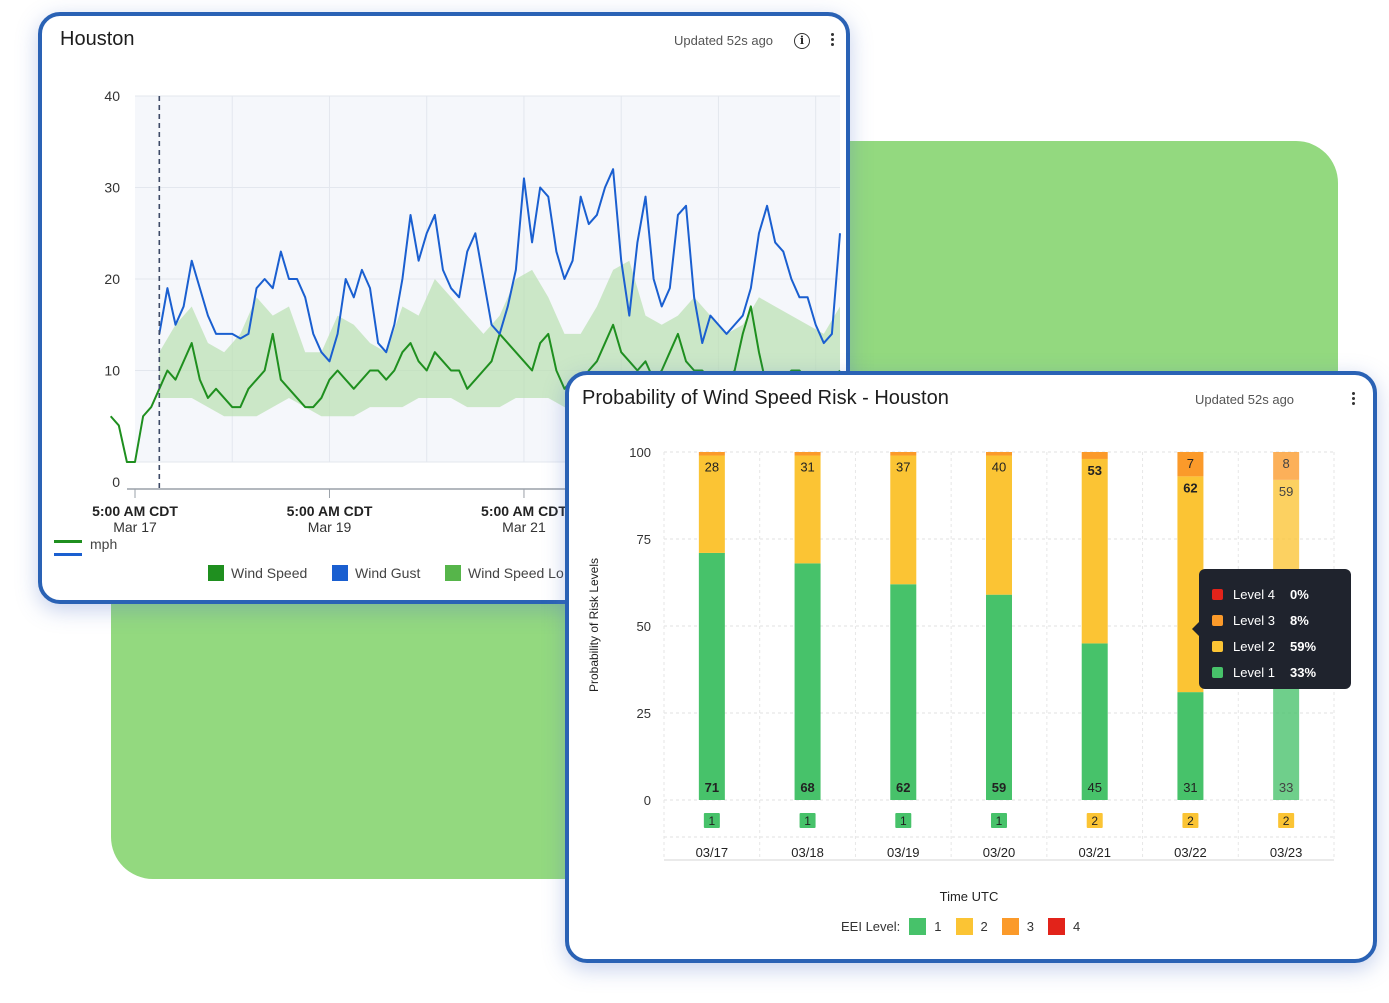 The height and width of the screenshot is (1003, 1389). I want to click on unit-swatch-speed, so click(68, 541).